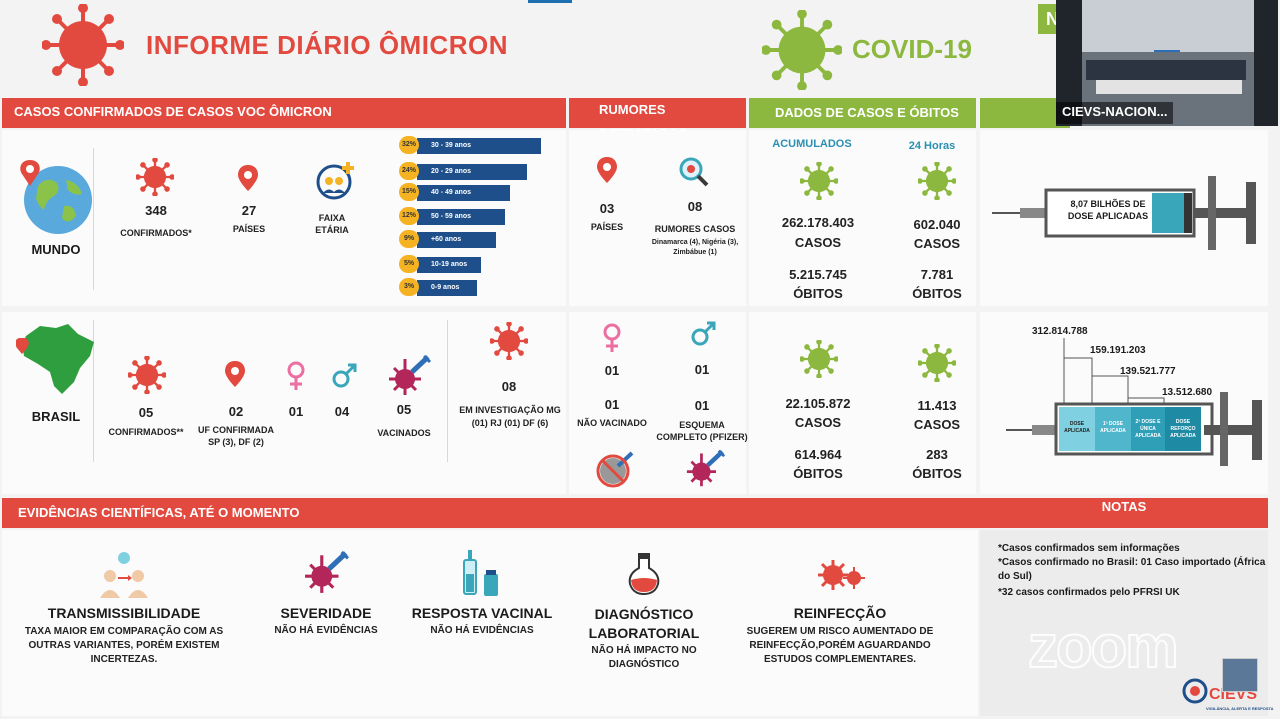  Describe the element at coordinates (56, 197) in the screenshot. I see `globe-icon` at that location.